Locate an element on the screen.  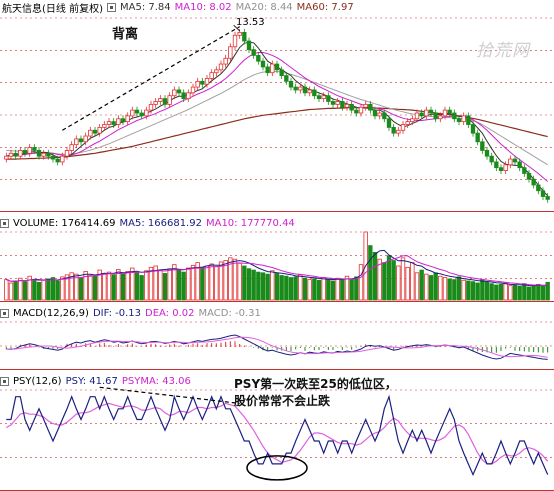
psy-title: PSY(12,6) is located at coordinates (37, 381).